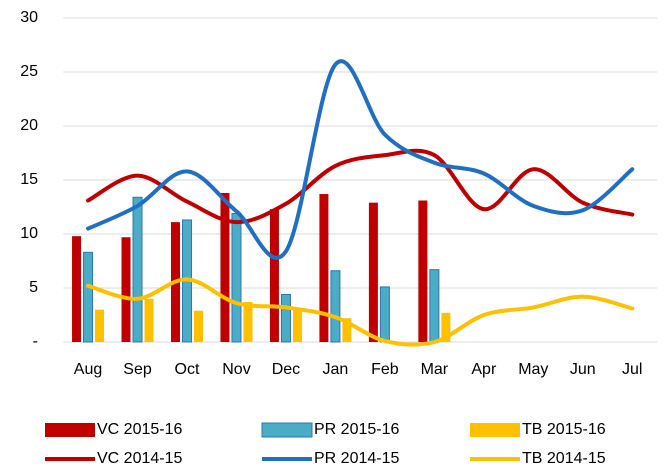 The image size is (668, 469). What do you see at coordinates (187, 369) in the screenshot?
I see `x-tick-label: Oct` at bounding box center [187, 369].